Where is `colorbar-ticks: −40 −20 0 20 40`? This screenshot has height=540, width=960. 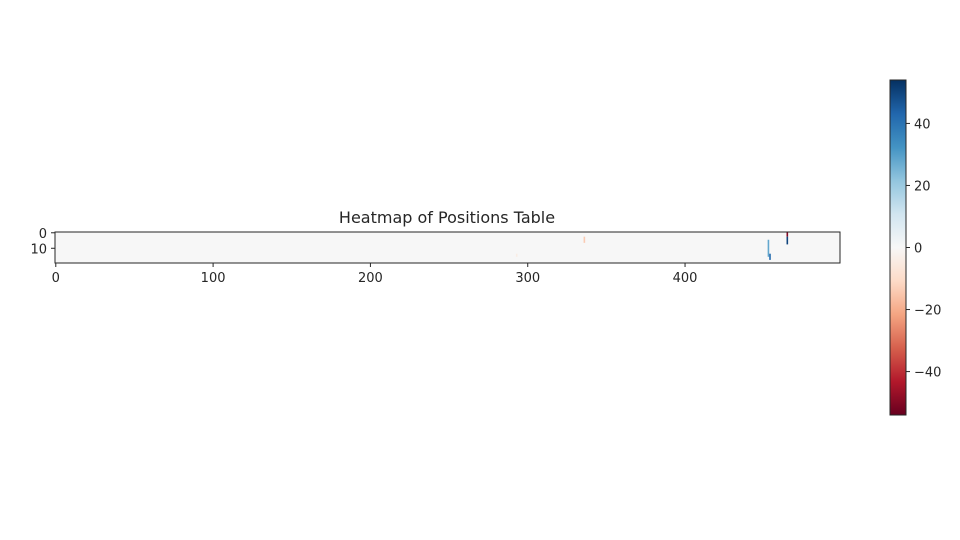 colorbar-ticks: −40 −20 0 20 40 is located at coordinates (923, 249).